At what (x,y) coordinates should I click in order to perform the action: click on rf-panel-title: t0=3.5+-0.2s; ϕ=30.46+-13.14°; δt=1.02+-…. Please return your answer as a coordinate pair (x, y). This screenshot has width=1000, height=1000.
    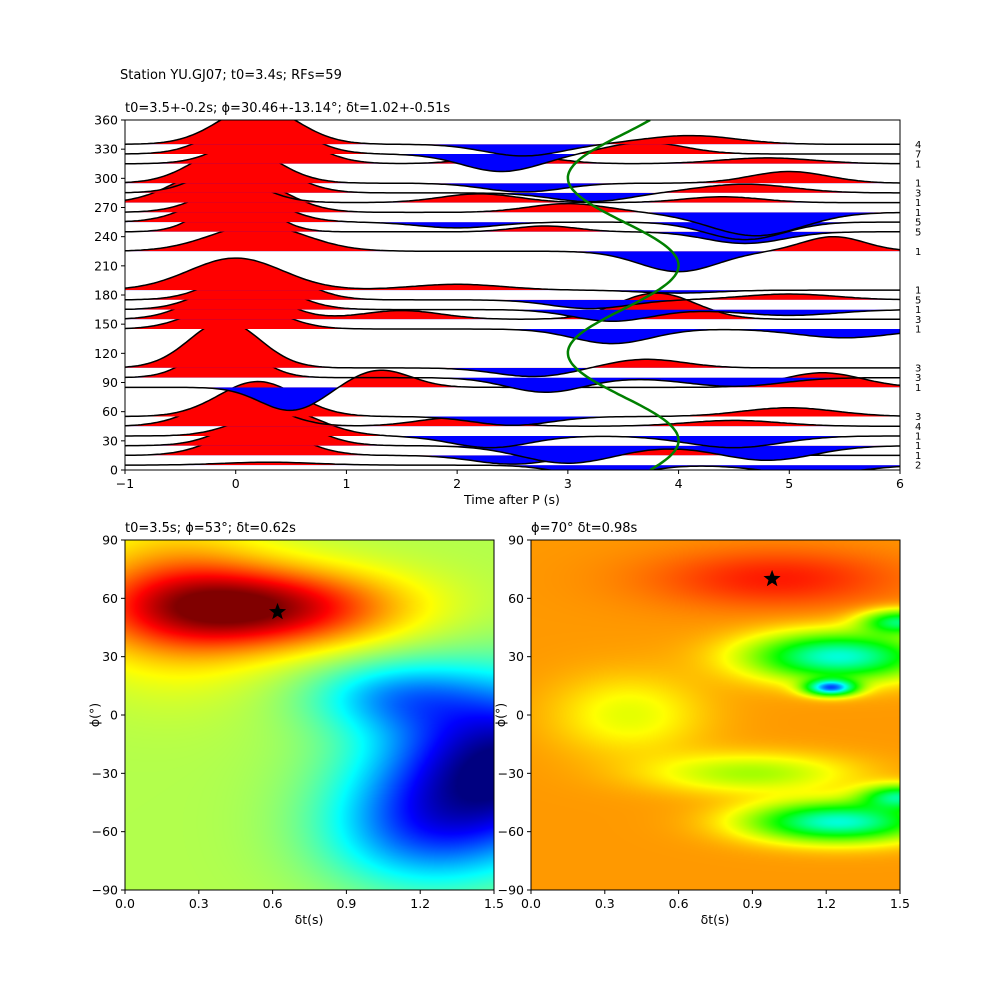
    Looking at the image, I should click on (287, 108).